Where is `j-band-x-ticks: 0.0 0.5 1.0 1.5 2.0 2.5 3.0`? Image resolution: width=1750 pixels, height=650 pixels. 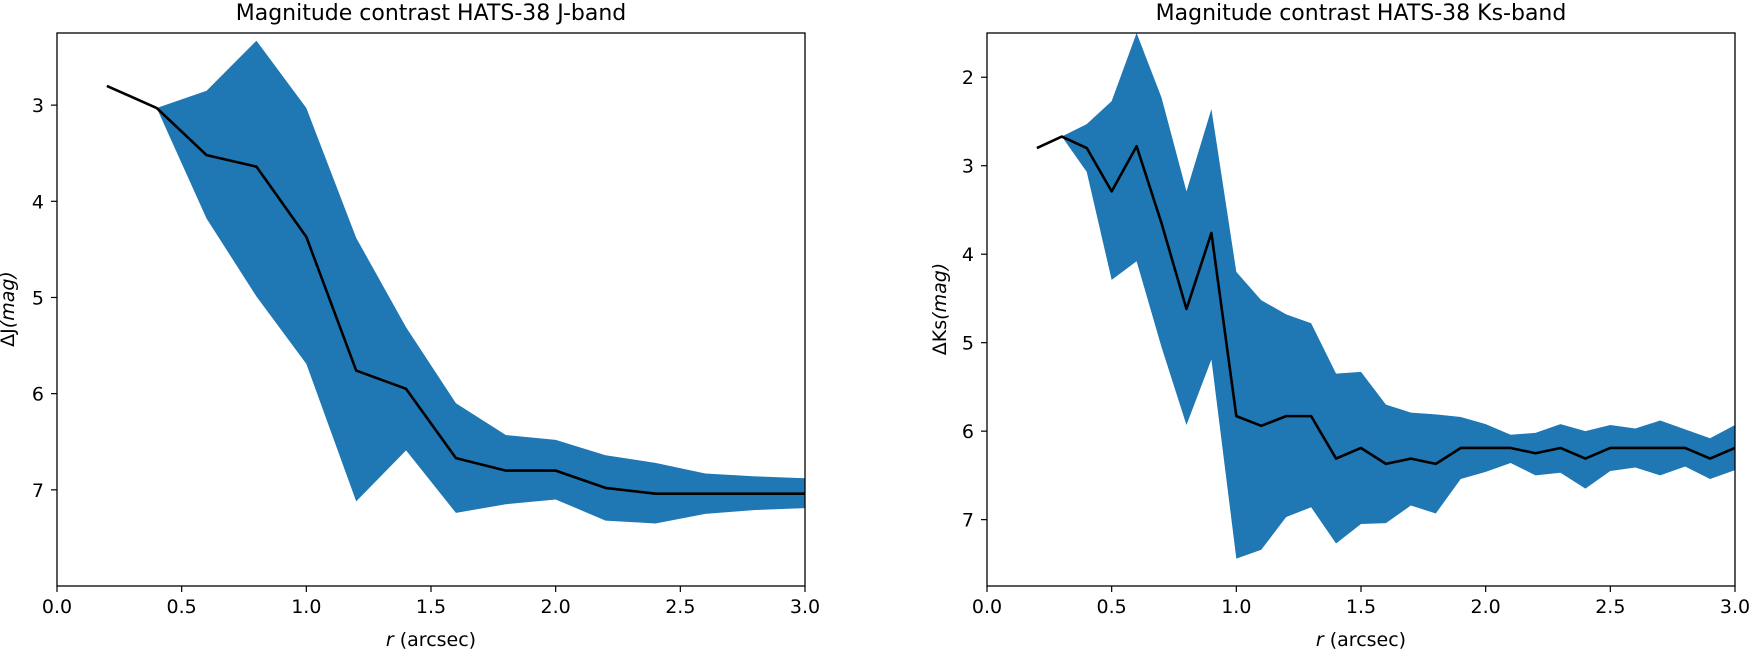
j-band-x-ticks: 0.0 0.5 1.0 1.5 2.0 2.5 3.0 is located at coordinates (431, 602).